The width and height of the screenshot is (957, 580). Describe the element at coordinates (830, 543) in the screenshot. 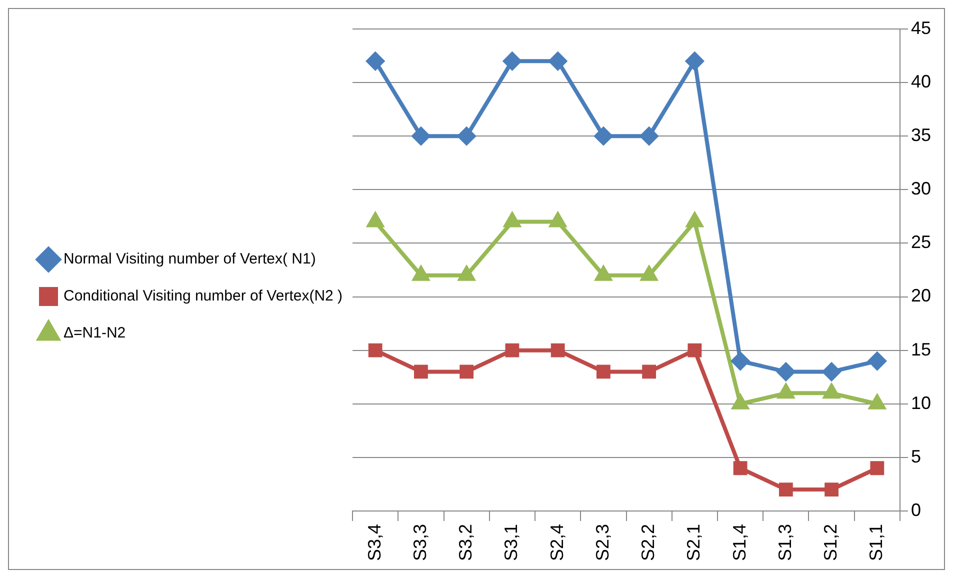

I see `x-tick-label: S1,2` at that location.